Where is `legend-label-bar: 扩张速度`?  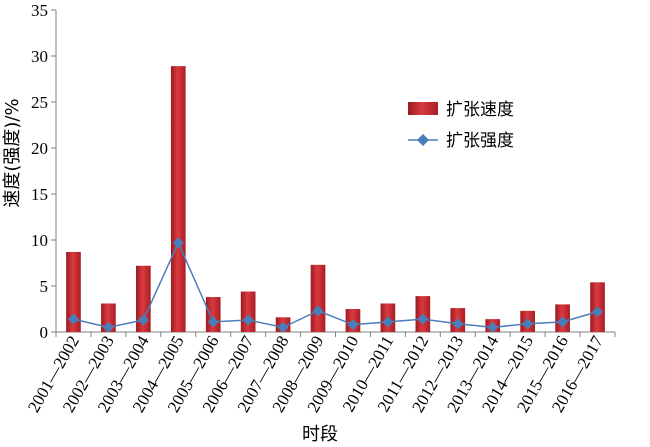 legend-label-bar: 扩张速度 is located at coordinates (480, 110).